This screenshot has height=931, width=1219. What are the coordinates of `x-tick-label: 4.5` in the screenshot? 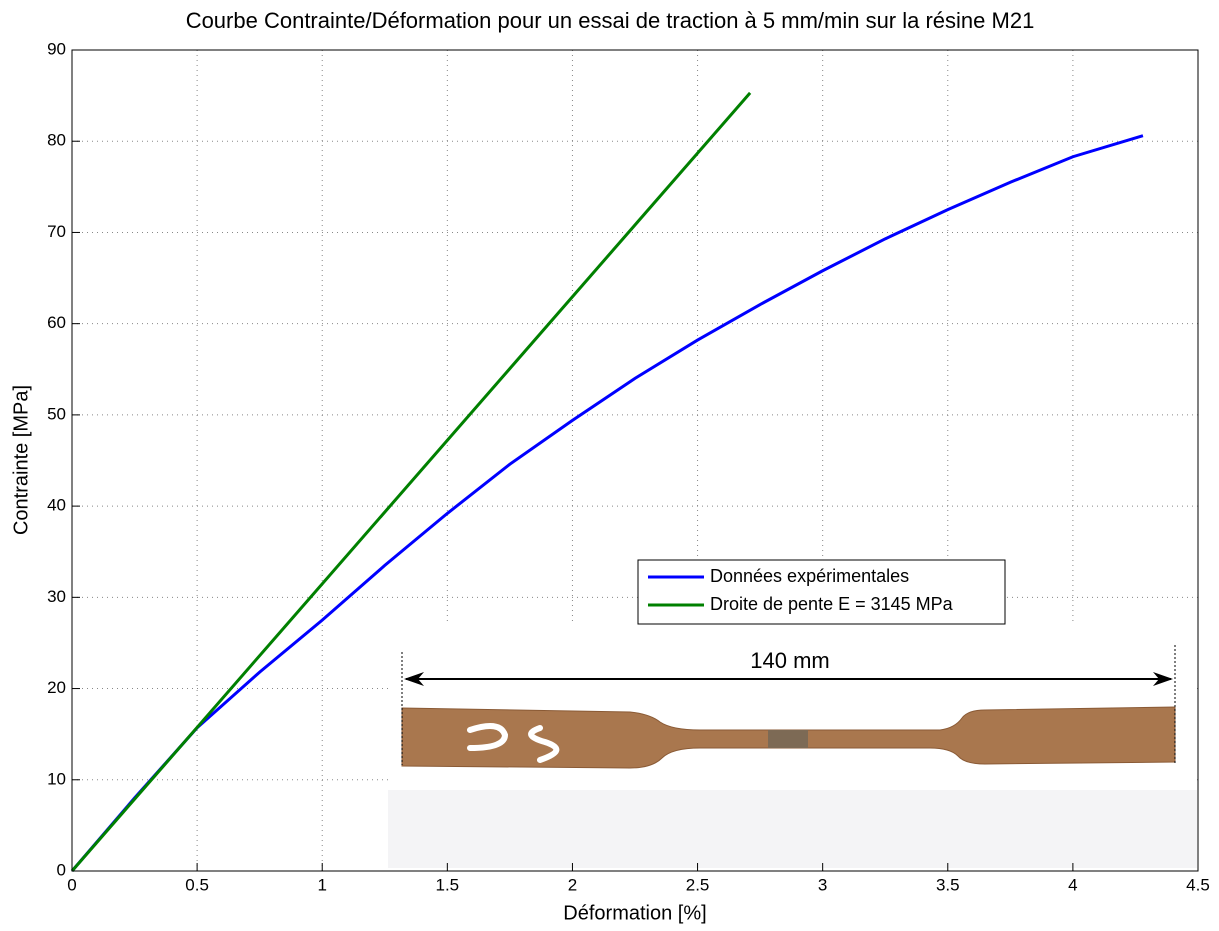 It's located at (1198, 884).